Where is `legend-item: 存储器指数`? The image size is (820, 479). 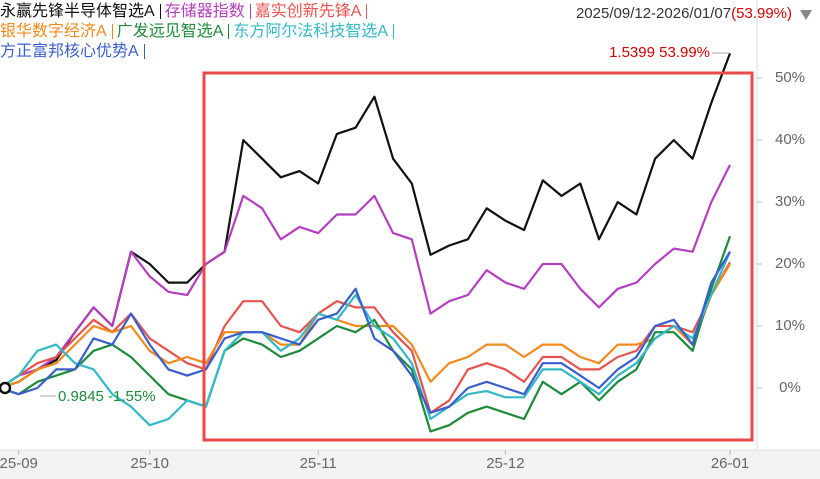
legend-item: 存储器指数 is located at coordinates (208, 12).